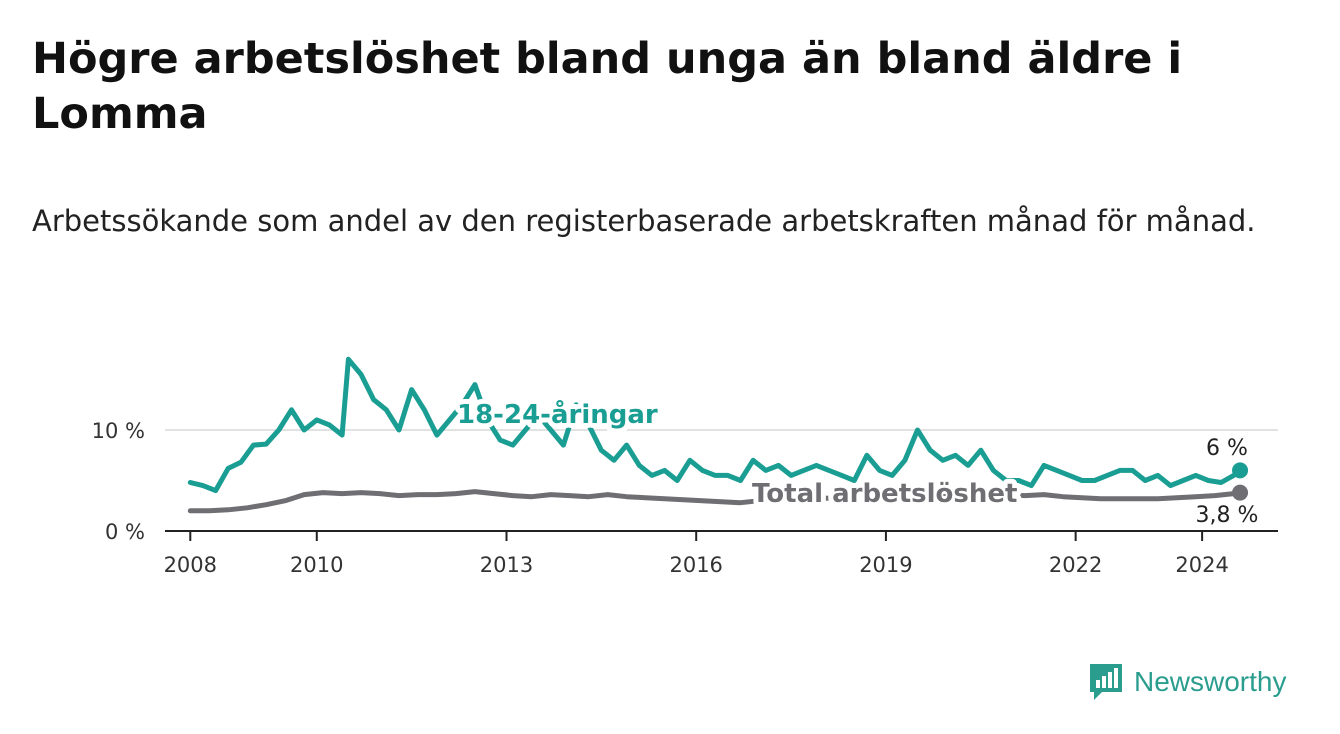 The width and height of the screenshot is (1340, 734). I want to click on series-label-total: Total arbetslöshet, so click(884, 494).